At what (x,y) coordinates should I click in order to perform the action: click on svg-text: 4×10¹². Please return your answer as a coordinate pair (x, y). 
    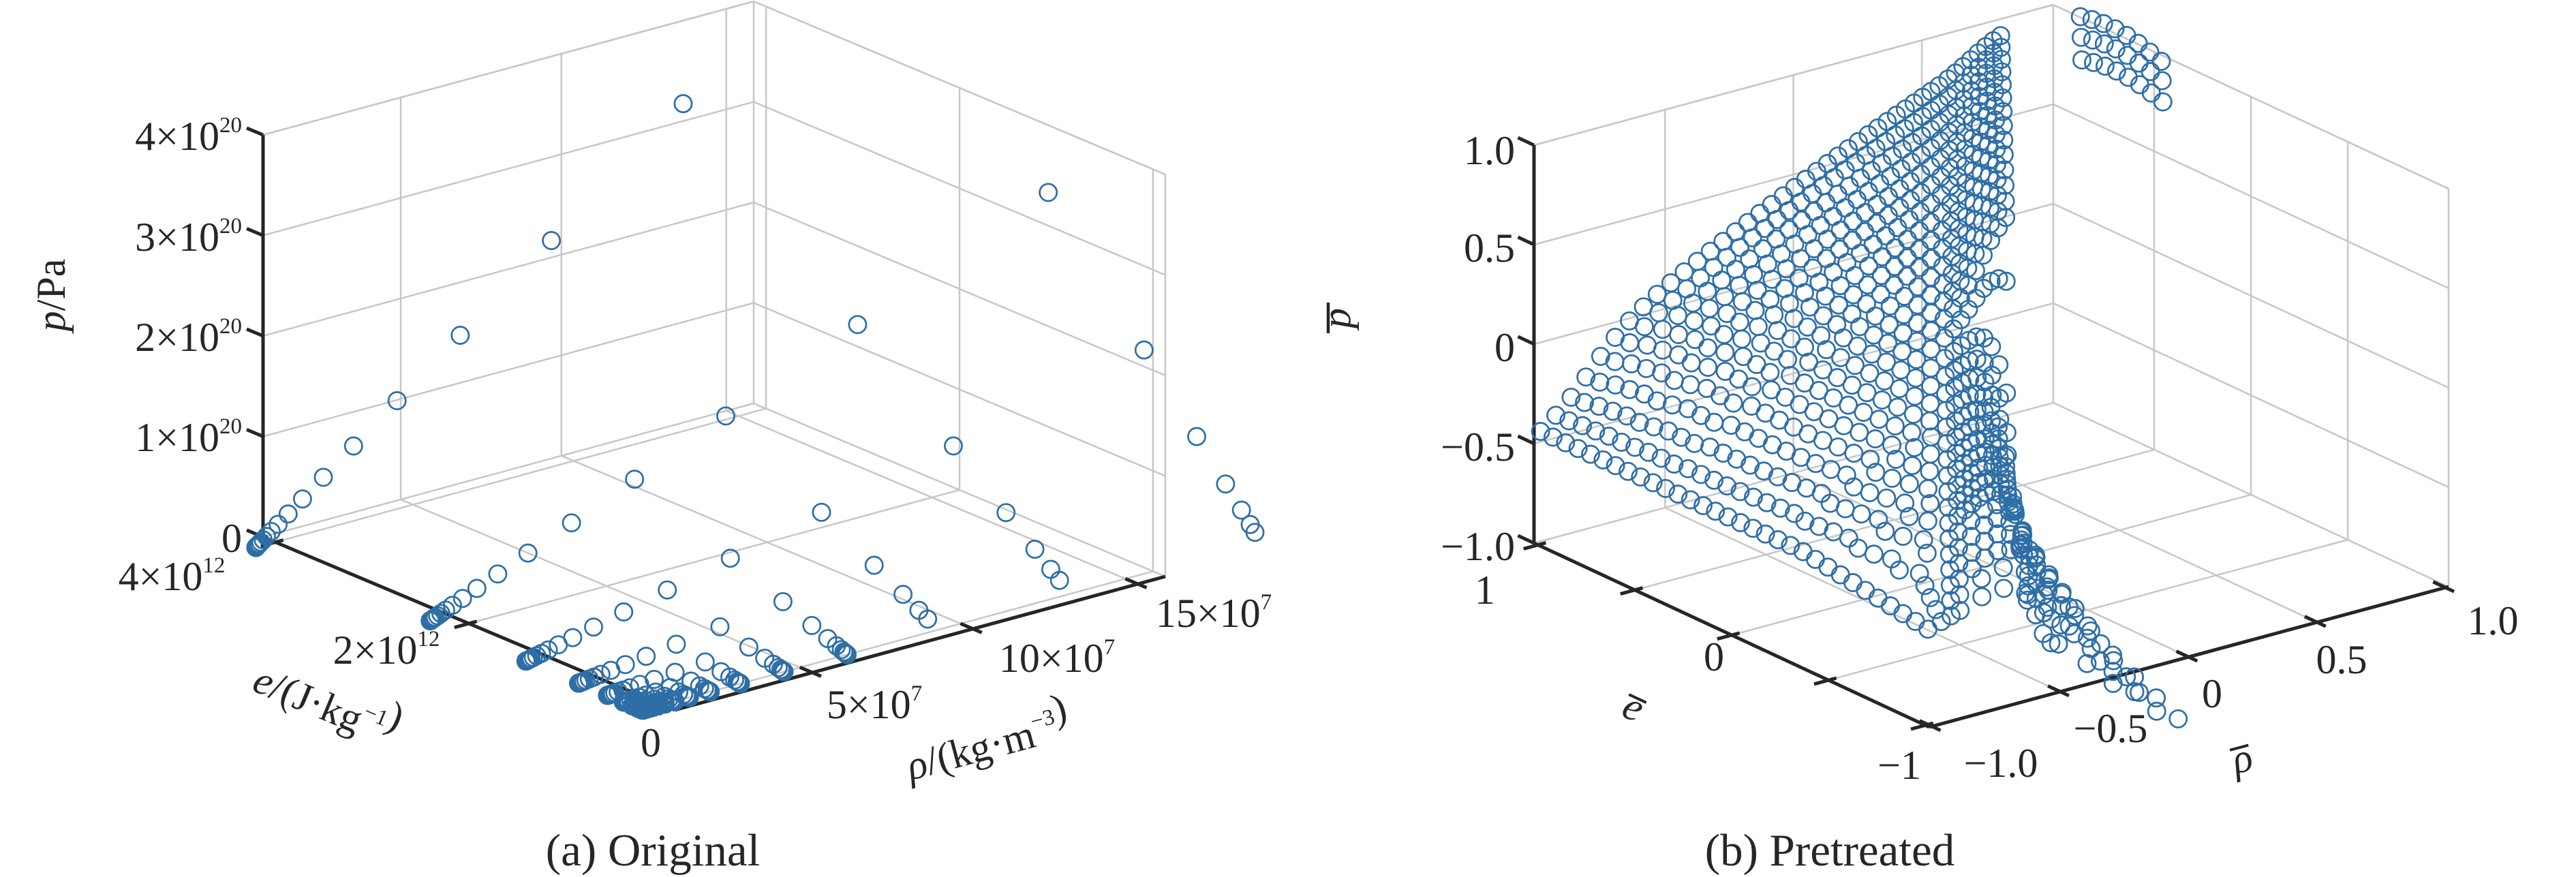
    Looking at the image, I should click on (172, 576).